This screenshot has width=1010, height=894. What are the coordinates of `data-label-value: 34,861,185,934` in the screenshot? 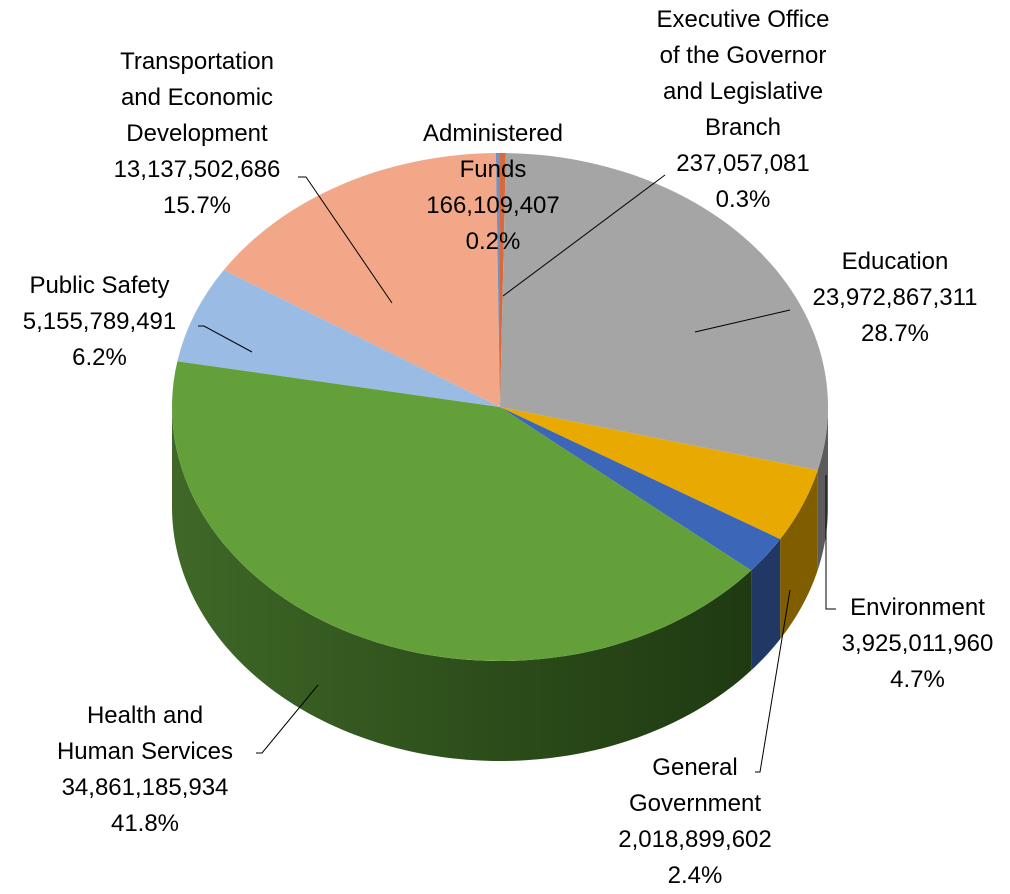 It's located at (145, 787).